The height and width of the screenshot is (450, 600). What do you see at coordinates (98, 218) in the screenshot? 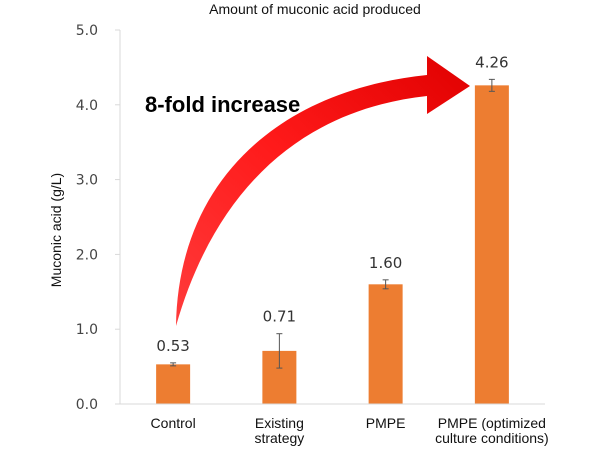
I see `y-axis-ticks: 0.0 1.0 2.0 3.0 4.0 5.0` at bounding box center [98, 218].